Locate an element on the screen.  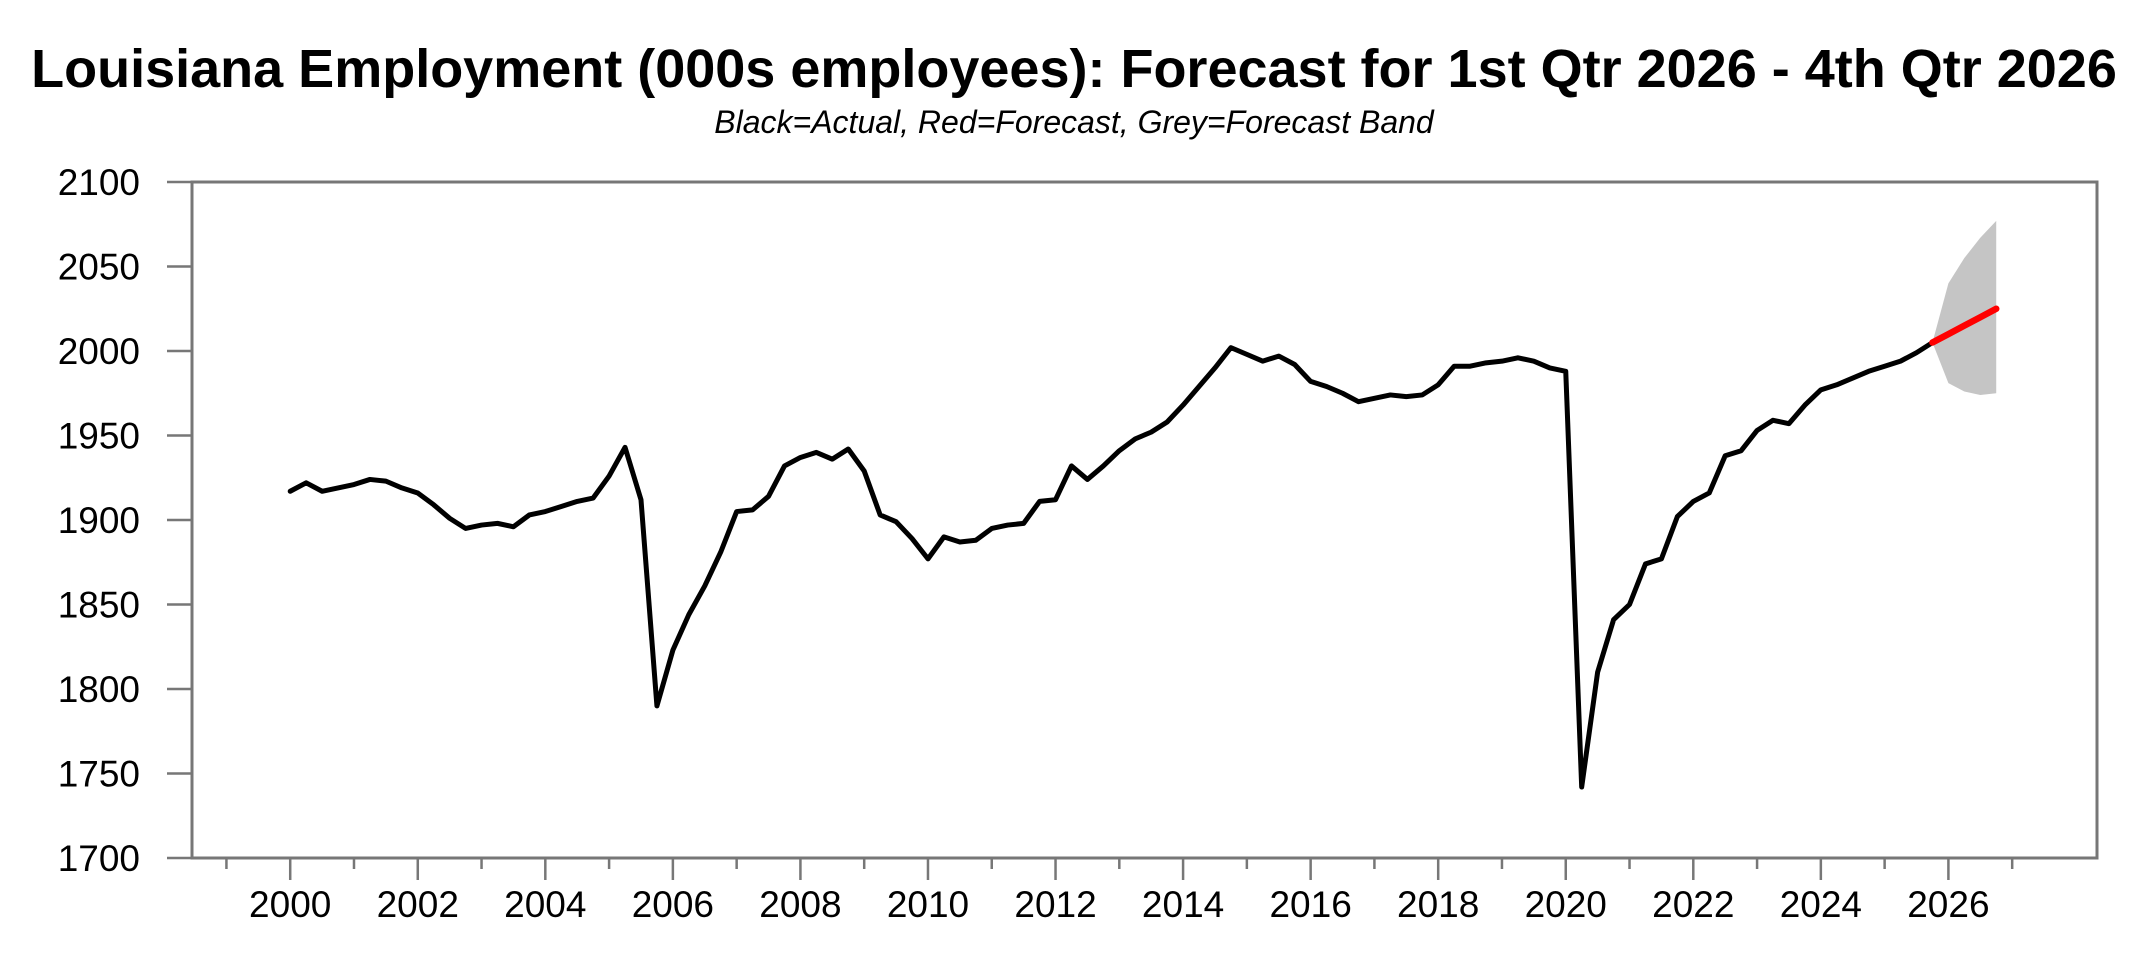
x-axis-tick-label: 2024 is located at coordinates (1821, 904).